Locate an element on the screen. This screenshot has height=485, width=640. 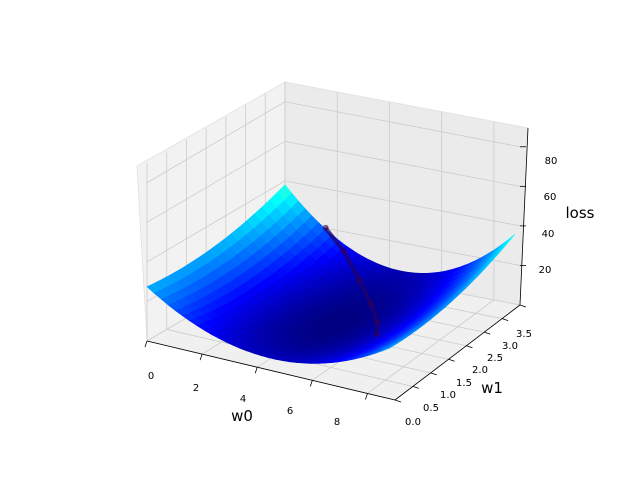
surface-facet is located at coordinates (389, 347).